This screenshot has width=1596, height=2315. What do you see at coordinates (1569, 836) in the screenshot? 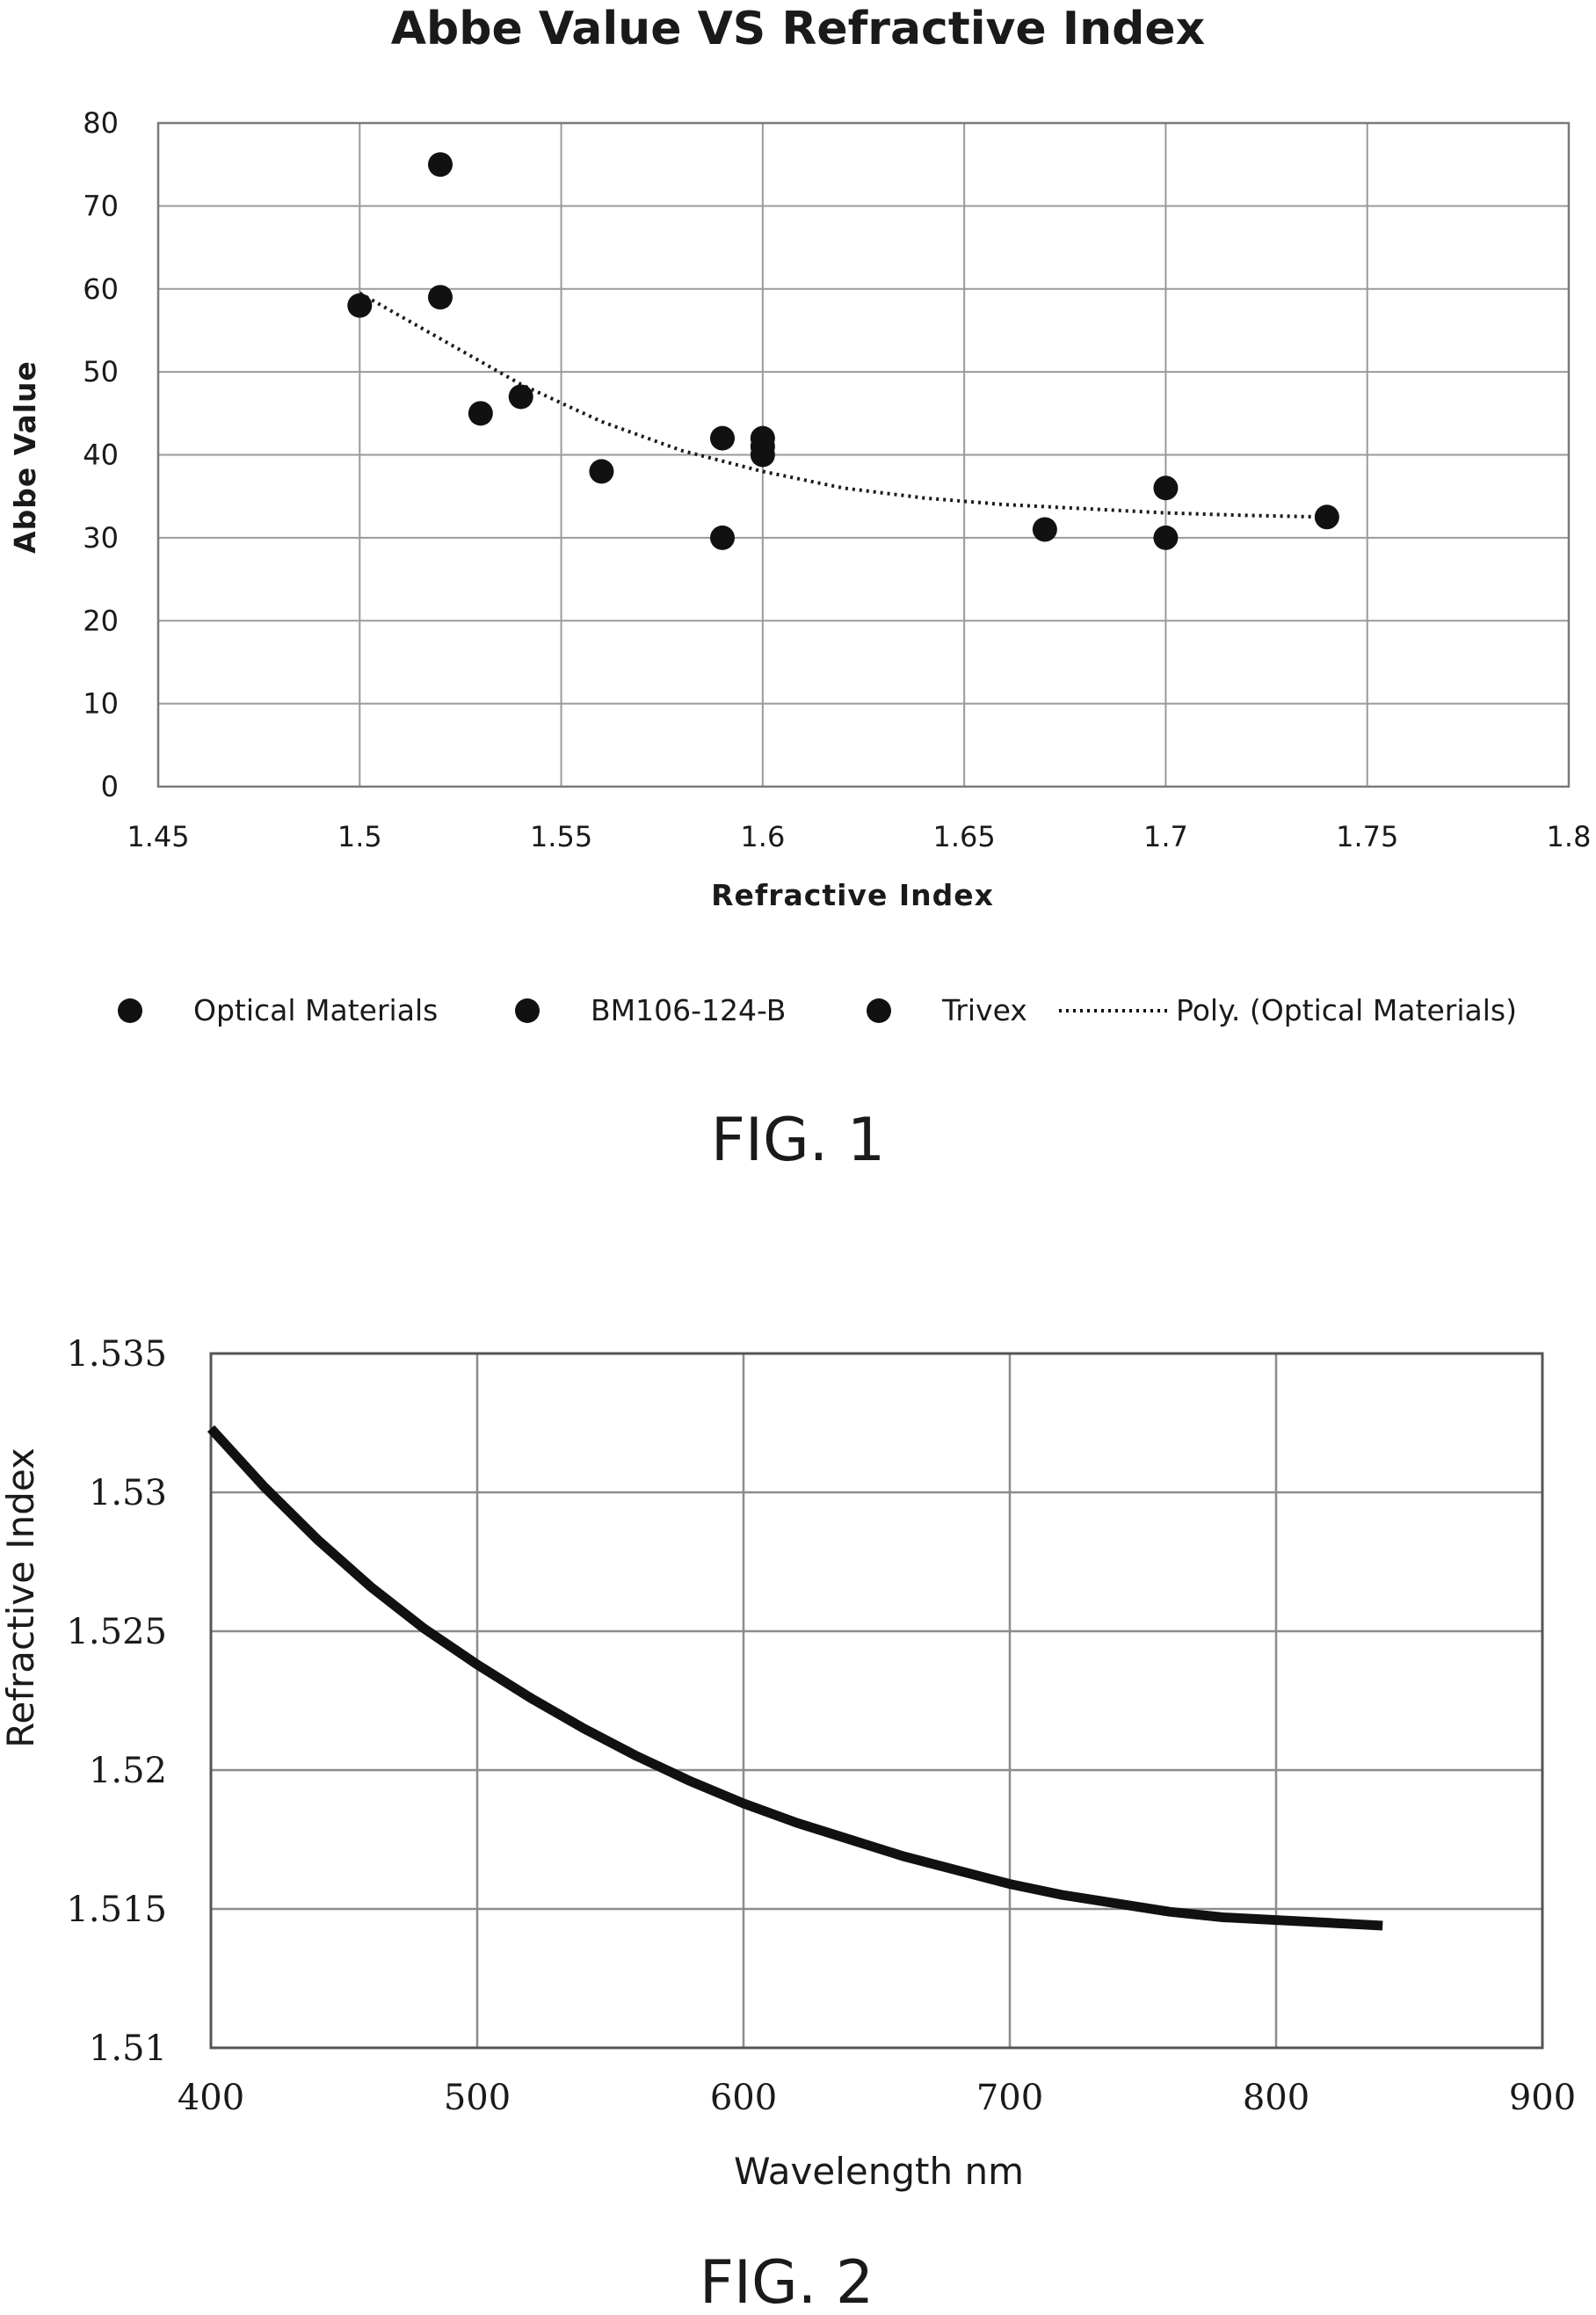
I see `chart-1-x-tick-label: 1.8` at bounding box center [1569, 836].